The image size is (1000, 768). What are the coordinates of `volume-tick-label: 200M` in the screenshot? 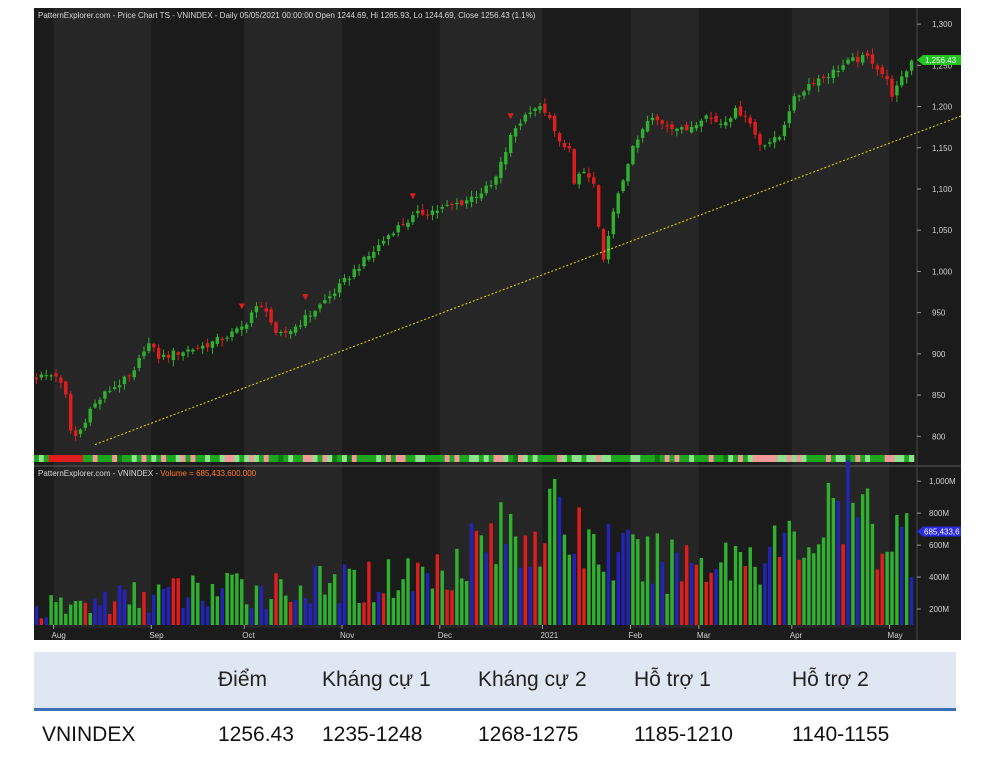 It's located at (939, 609).